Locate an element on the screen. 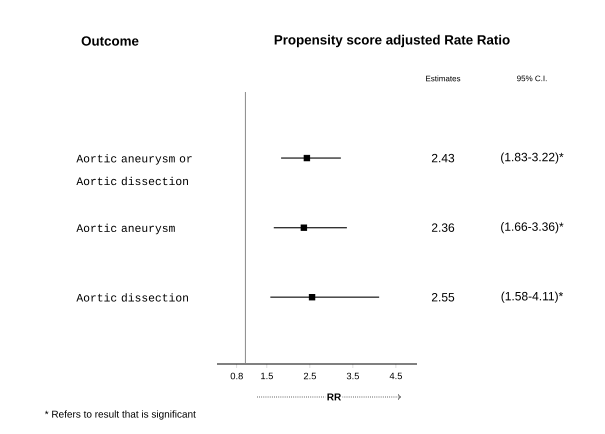  text: Estimates is located at coordinates (443, 78).